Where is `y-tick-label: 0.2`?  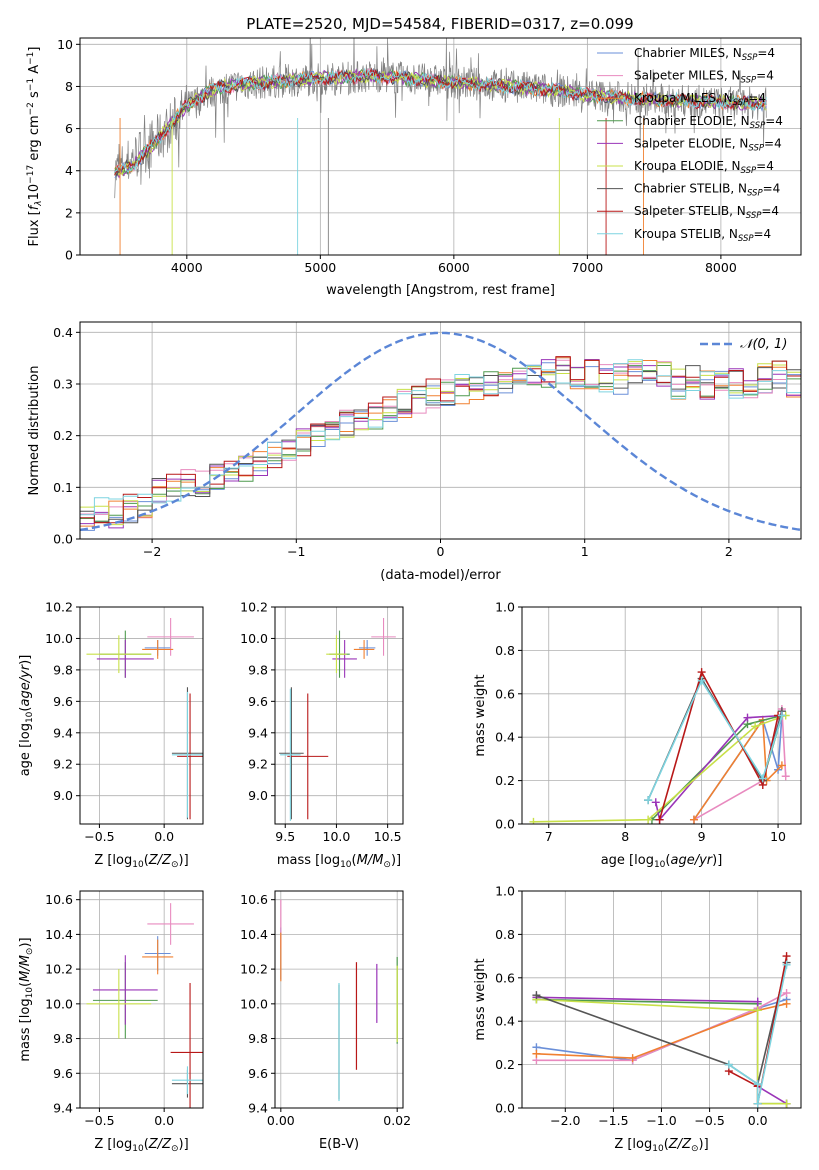
y-tick-label: 0.2 is located at coordinates (505, 1064).